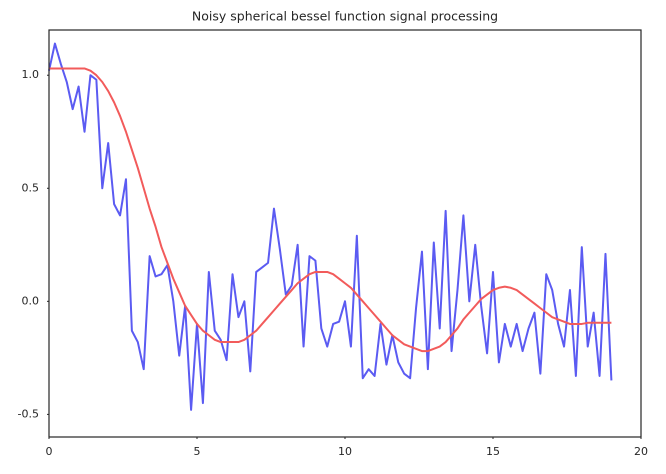 The image size is (666, 474). I want to click on x-tick-label: 15, so click(493, 451).